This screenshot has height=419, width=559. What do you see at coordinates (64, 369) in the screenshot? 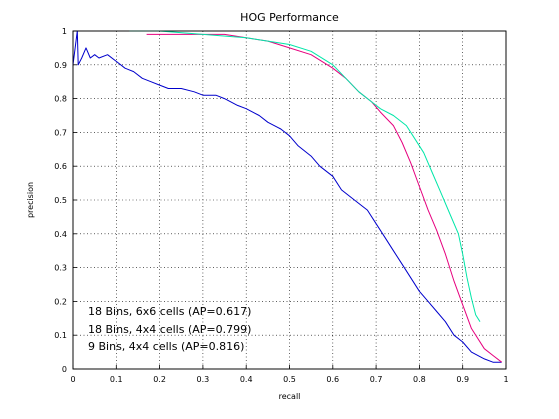
I see `y-tick-label: 0` at bounding box center [64, 369].